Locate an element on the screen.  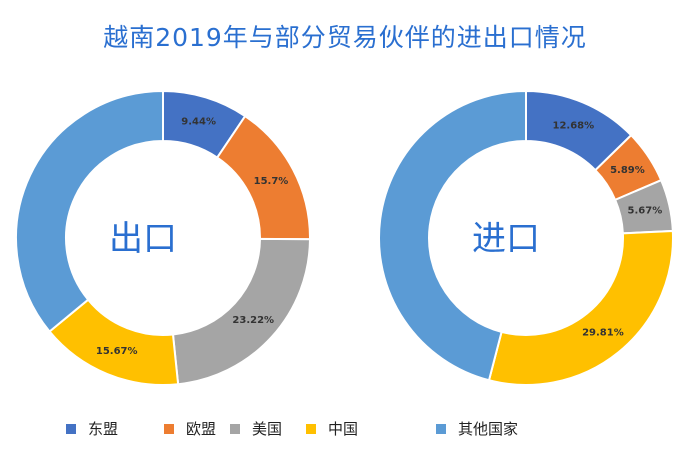
center-label: 进口 is located at coordinates (506, 239).